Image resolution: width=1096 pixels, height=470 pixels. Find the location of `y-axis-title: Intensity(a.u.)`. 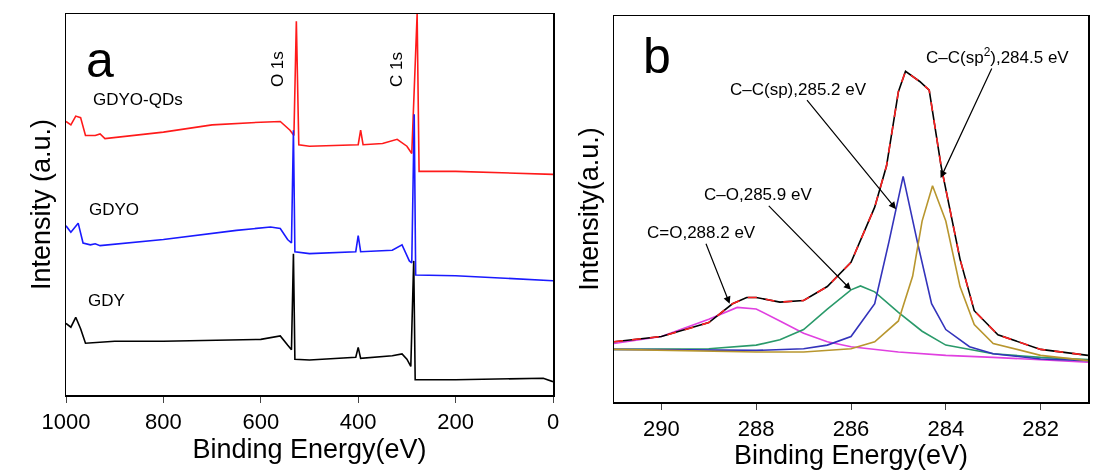

y-axis-title: Intensity(a.u.) is located at coordinates (588, 209).